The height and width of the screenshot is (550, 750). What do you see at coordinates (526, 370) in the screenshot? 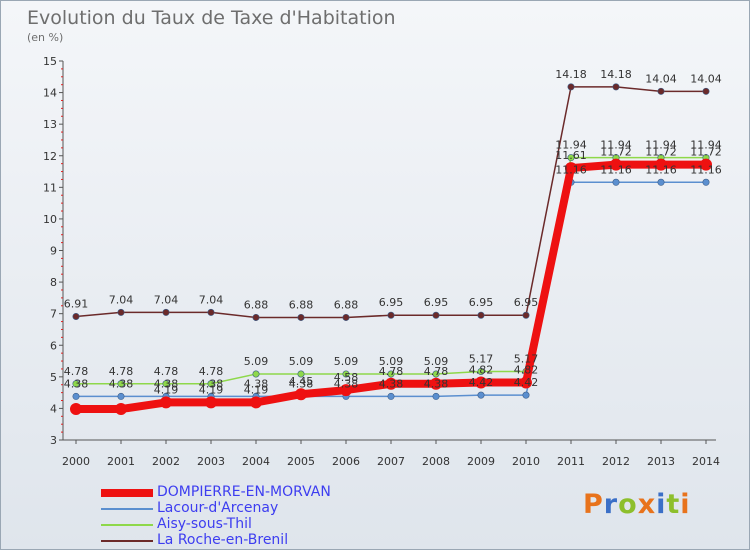
I see `series-0-data-label: 4.82` at bounding box center [526, 370].